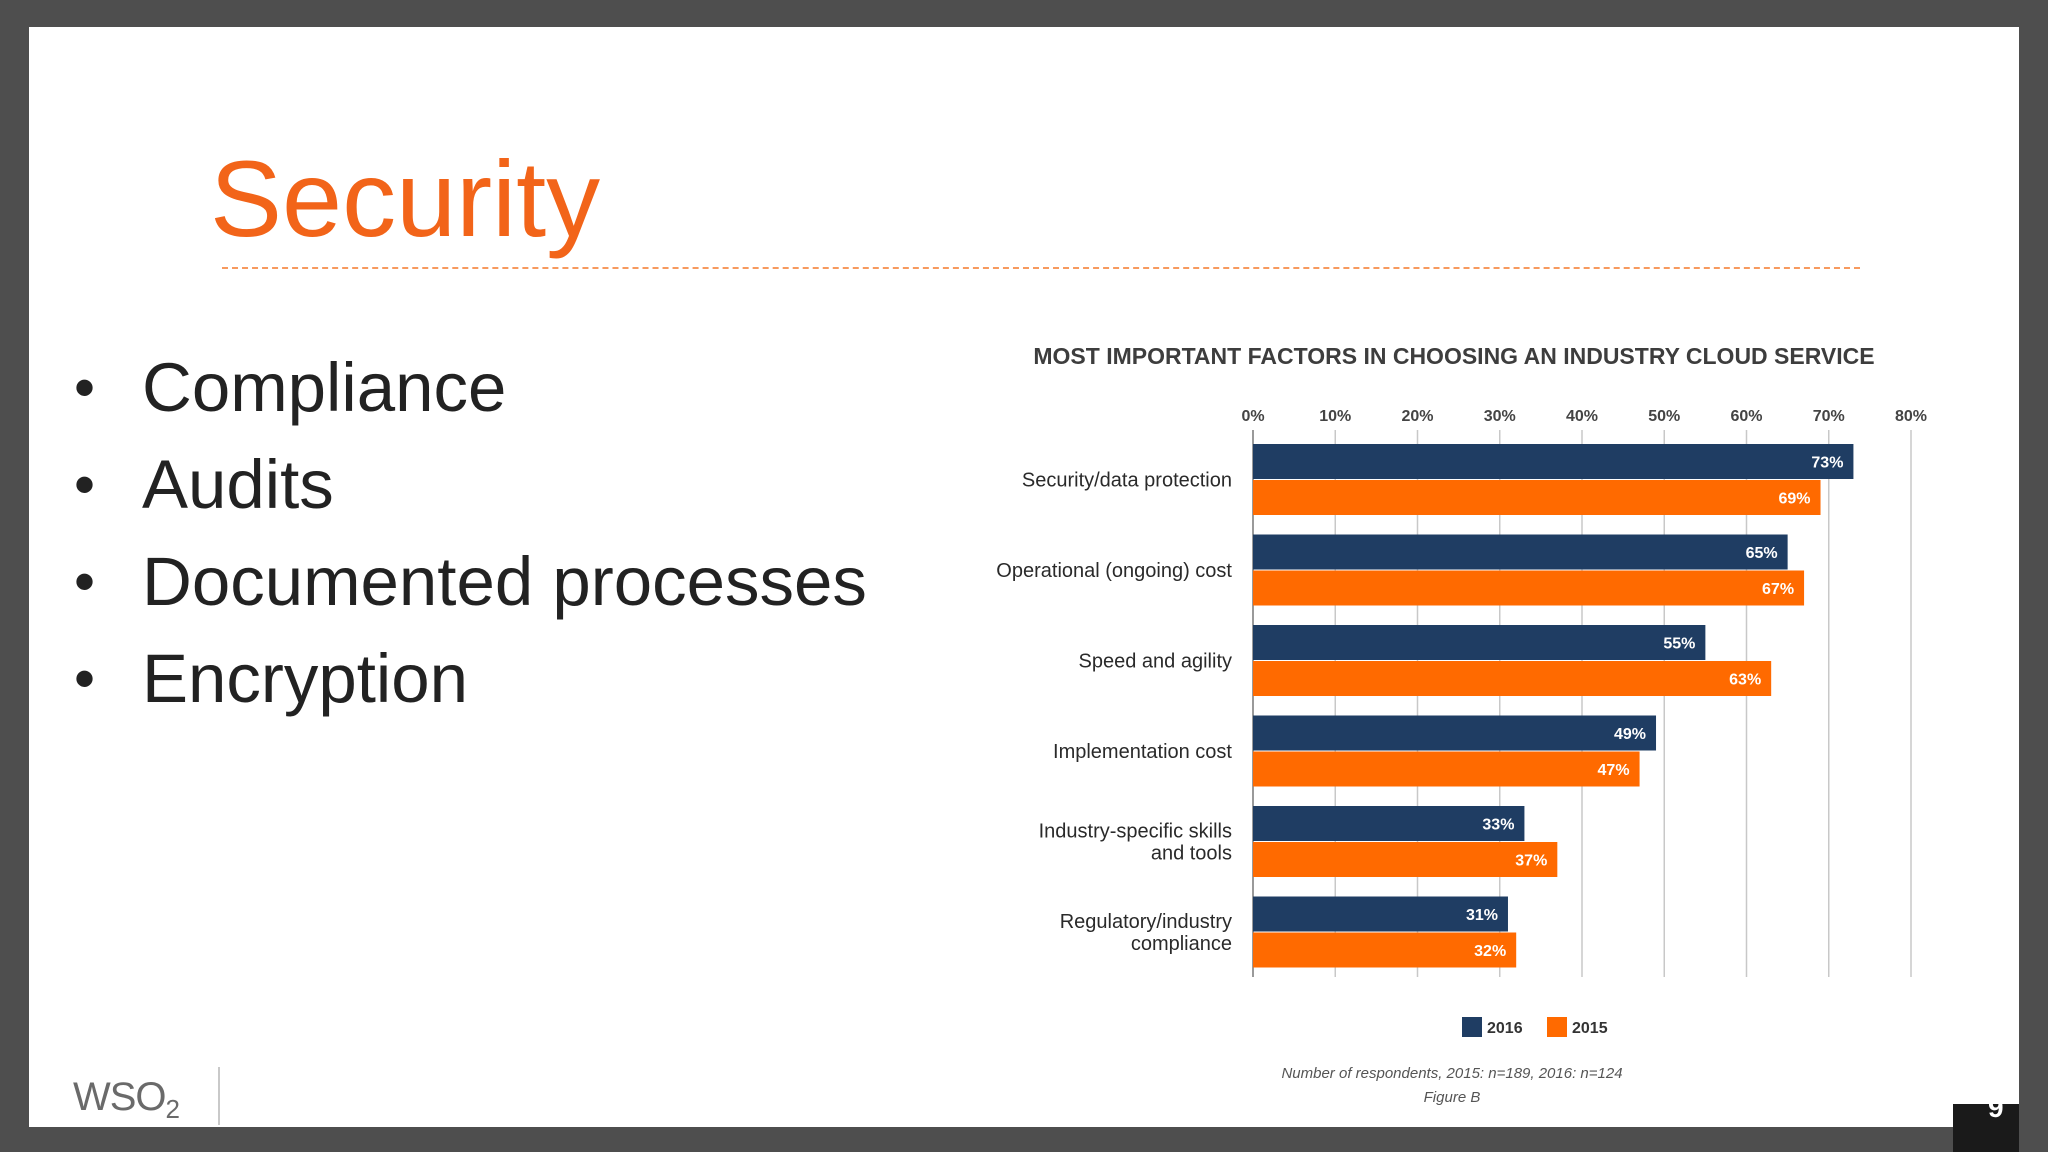 The height and width of the screenshot is (1152, 2048). Describe the element at coordinates (1041, 268) in the screenshot. I see `title-divider` at that location.